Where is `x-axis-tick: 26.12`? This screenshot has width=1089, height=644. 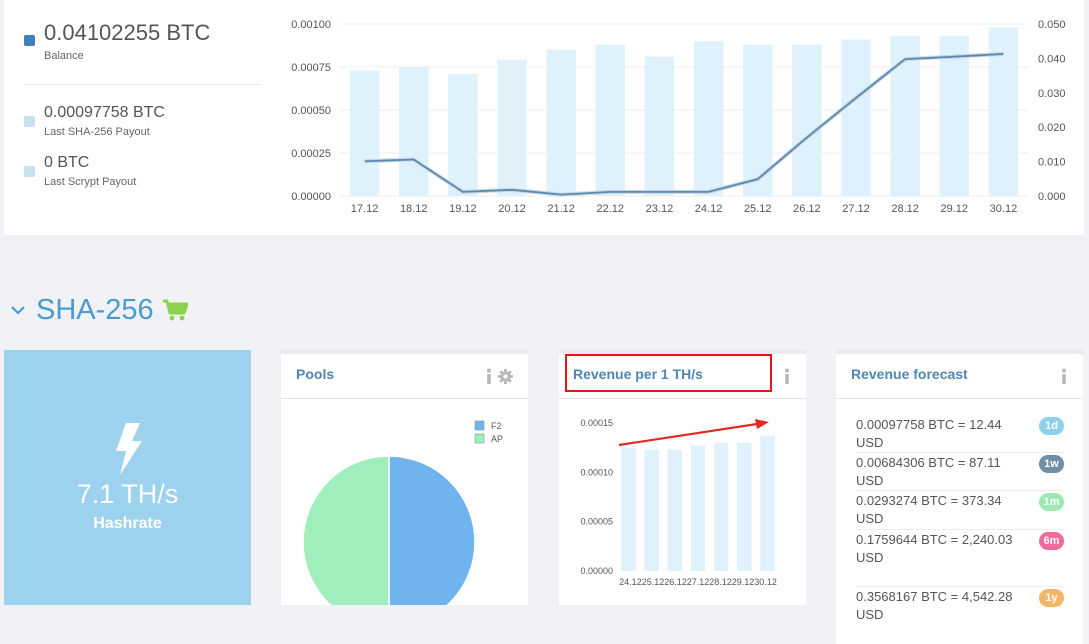 x-axis-tick: 26.12 is located at coordinates (807, 209).